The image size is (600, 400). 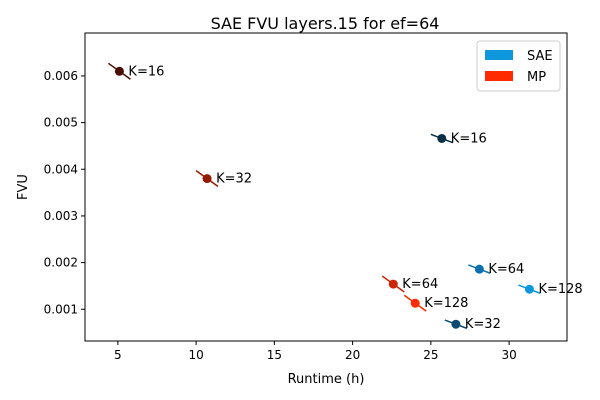 What do you see at coordinates (326, 379) in the screenshot?
I see `x-axis-label: Runtime (h)` at bounding box center [326, 379].